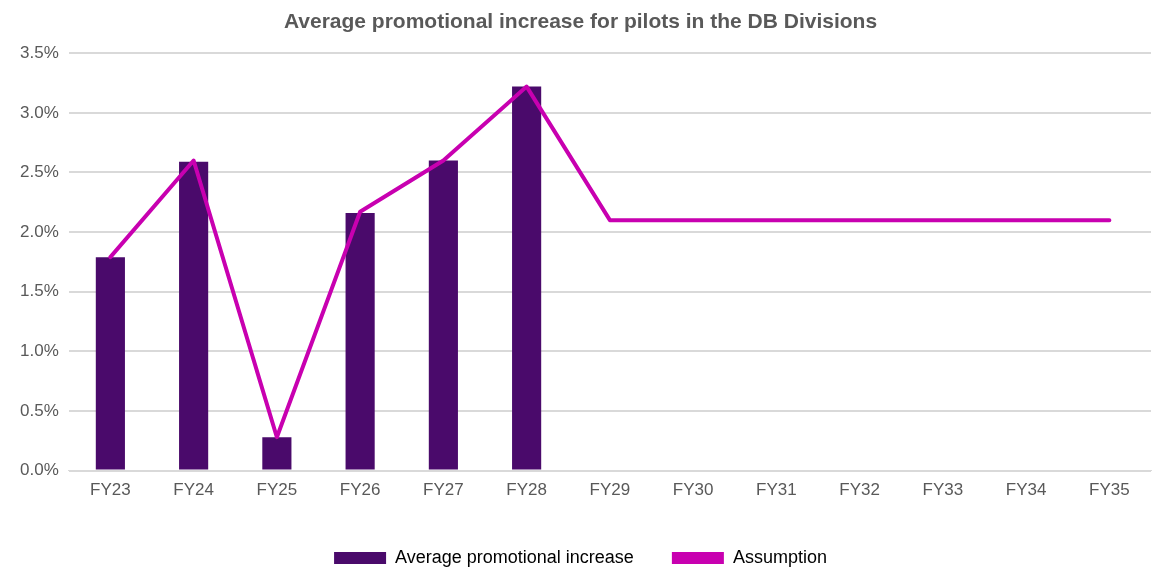  Describe the element at coordinates (39, 351) in the screenshot. I see `y-tick-label: 1.0%` at that location.